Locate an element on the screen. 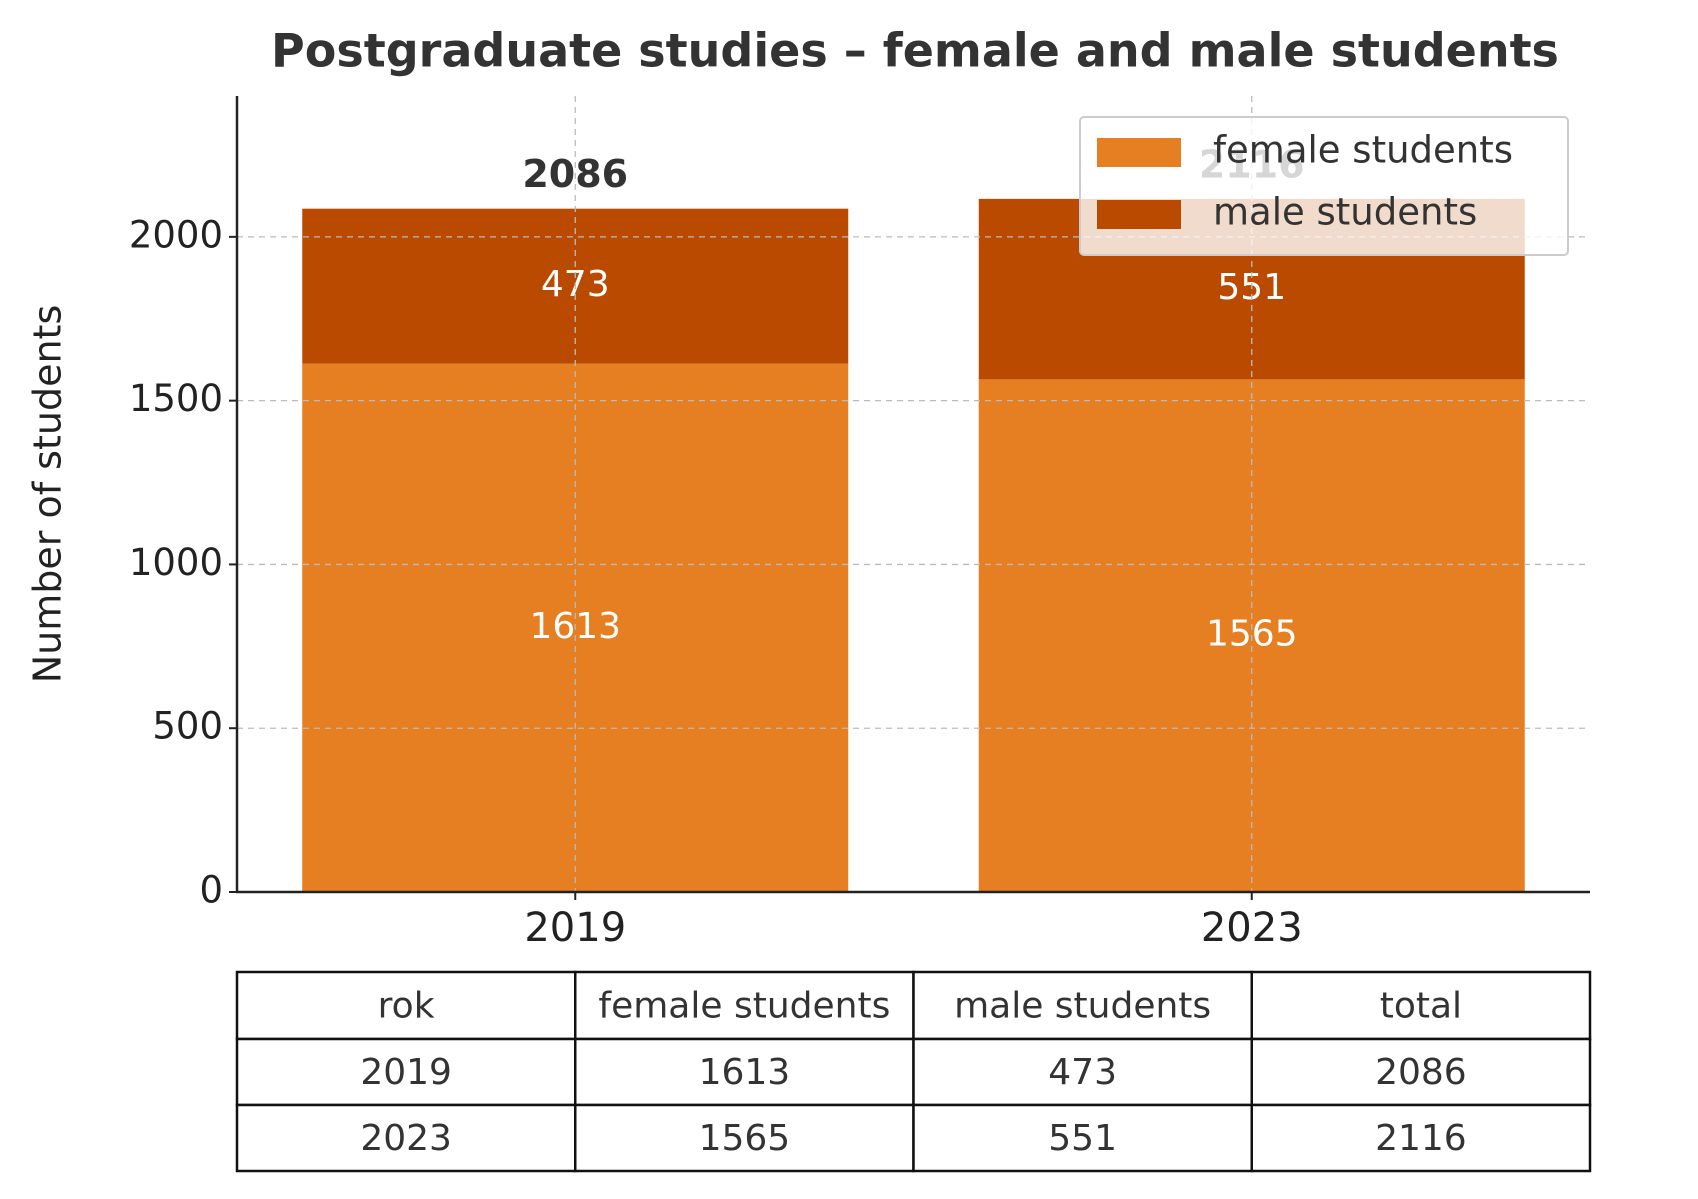 Image resolution: width=1698 pixels, height=1199 pixels. table-value: 473 is located at coordinates (1082, 1072).